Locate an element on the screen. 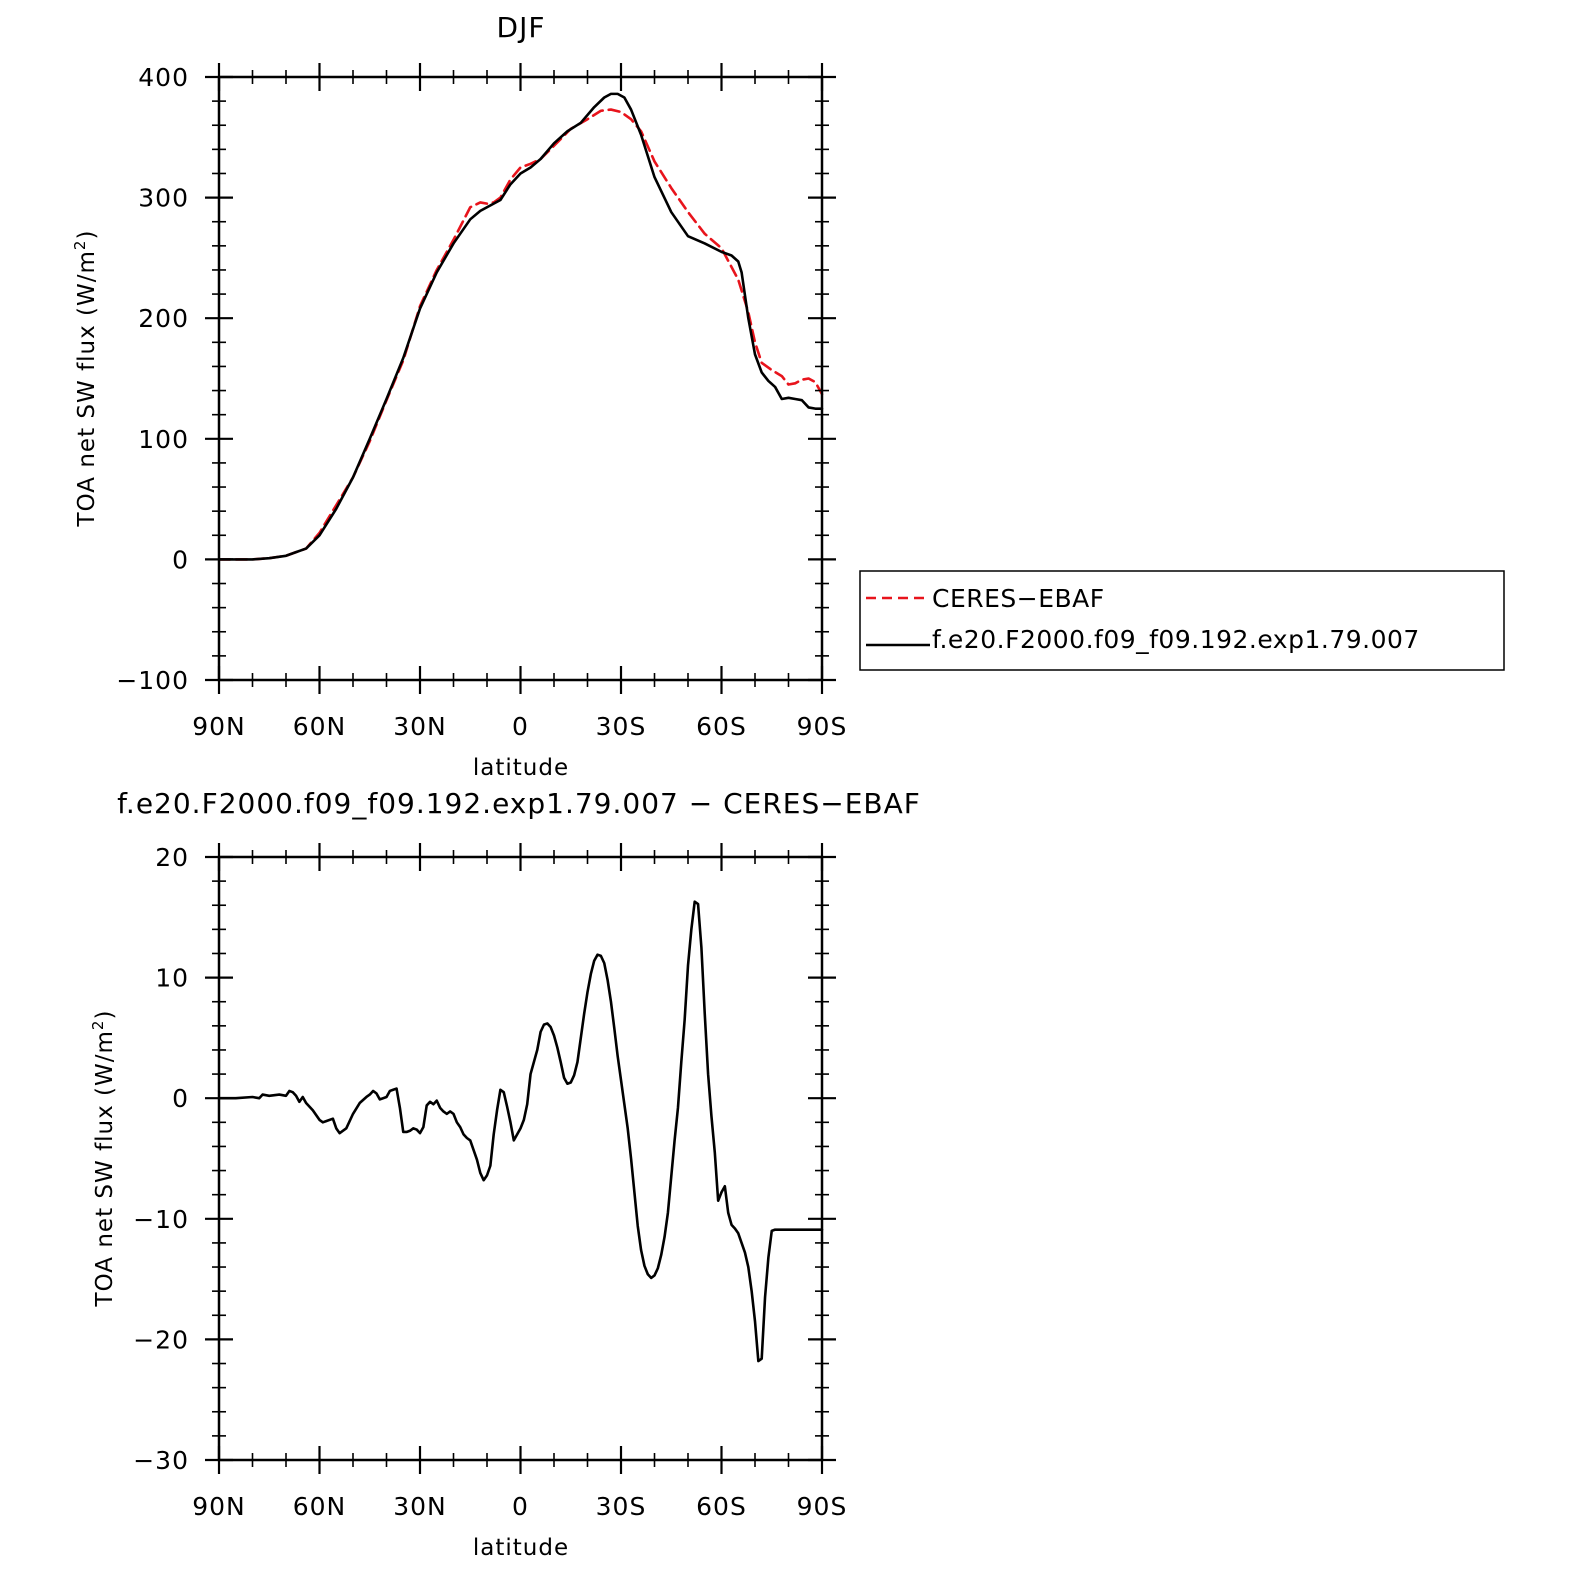 The image size is (1574, 1574). bottom-x-axis-title: latitude is located at coordinates (521, 1548).